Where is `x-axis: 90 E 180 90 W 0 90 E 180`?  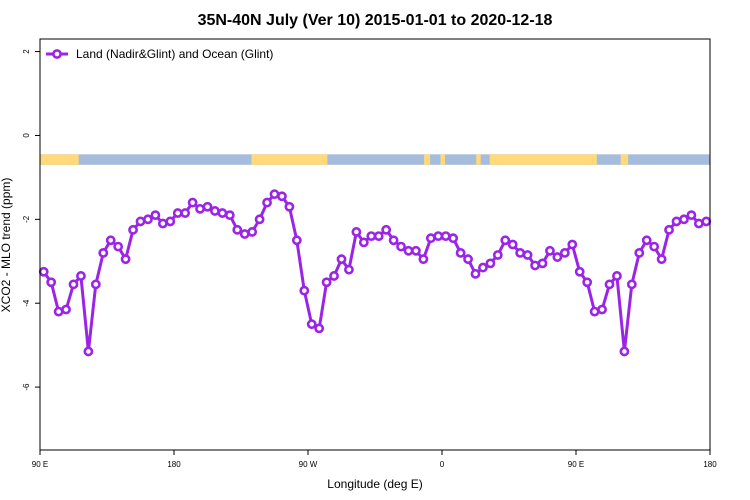
x-axis: 90 E 180 90 W 0 90 E 180 is located at coordinates (374, 459).